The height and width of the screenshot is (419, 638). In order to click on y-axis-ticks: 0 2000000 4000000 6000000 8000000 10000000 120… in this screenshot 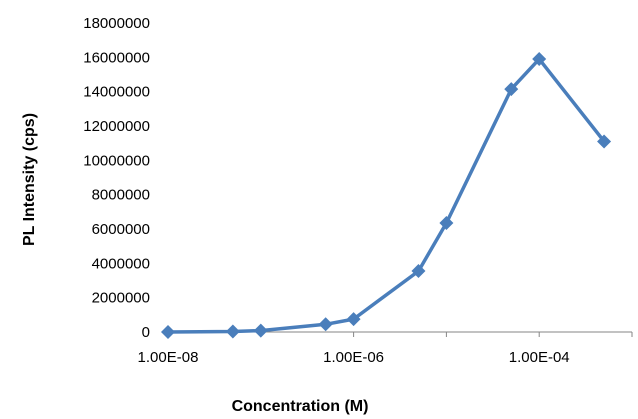, I will do `click(116, 178)`.